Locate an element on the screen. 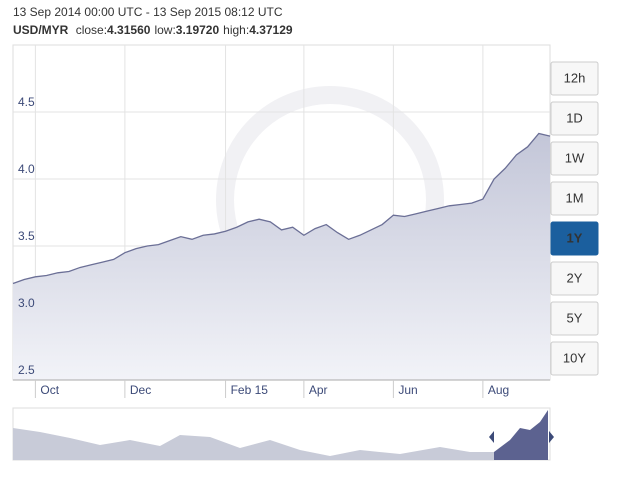 The width and height of the screenshot is (634, 492). stat-label: low: is located at coordinates (164, 30).